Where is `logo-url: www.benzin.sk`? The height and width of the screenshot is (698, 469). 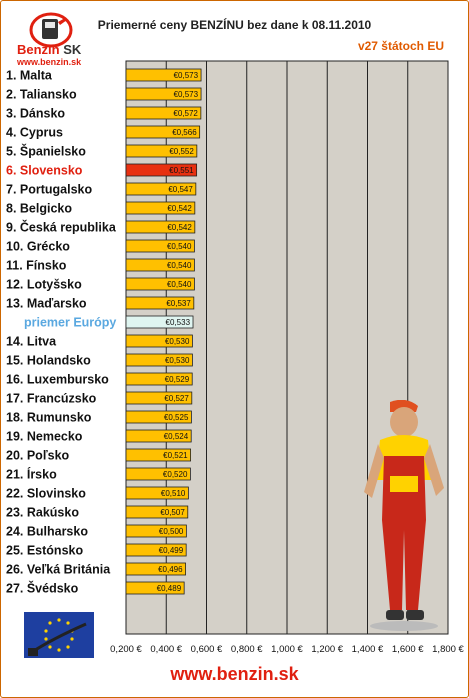 logo-url: www.benzin.sk is located at coordinates (49, 62).